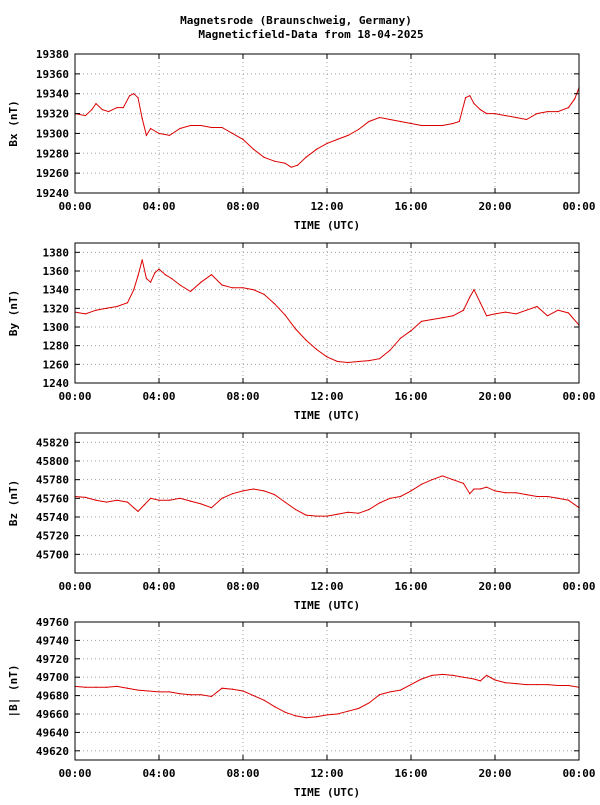 The width and height of the screenshot is (600, 805). What do you see at coordinates (494, 396) in the screenshot?
I see `by-xtick-label: 20:00` at bounding box center [494, 396].